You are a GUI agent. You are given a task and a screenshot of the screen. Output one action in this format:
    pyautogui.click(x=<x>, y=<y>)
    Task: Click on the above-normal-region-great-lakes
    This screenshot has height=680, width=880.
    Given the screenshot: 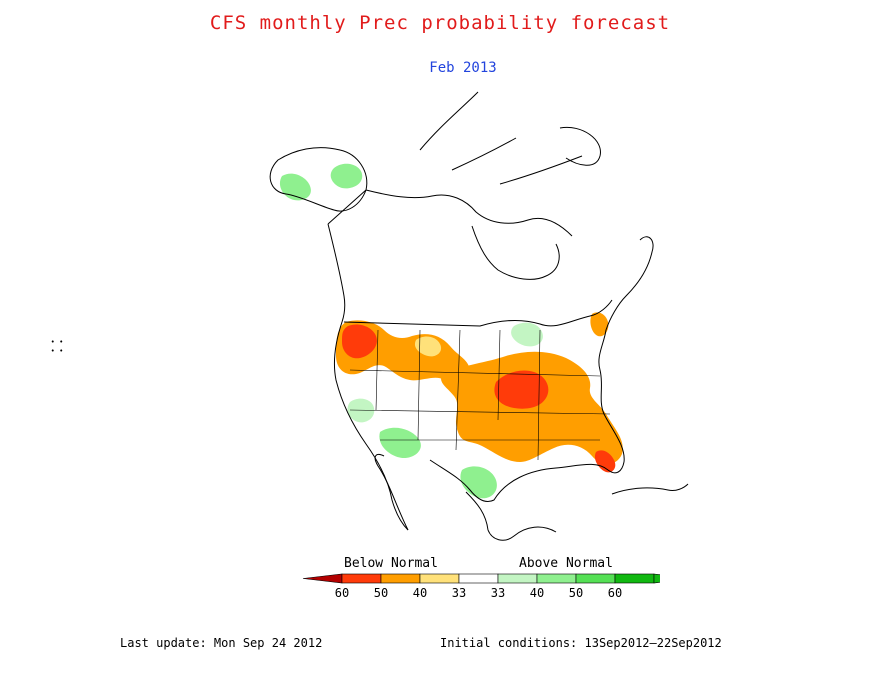 What is the action you would take?
    pyautogui.click(x=527, y=334)
    